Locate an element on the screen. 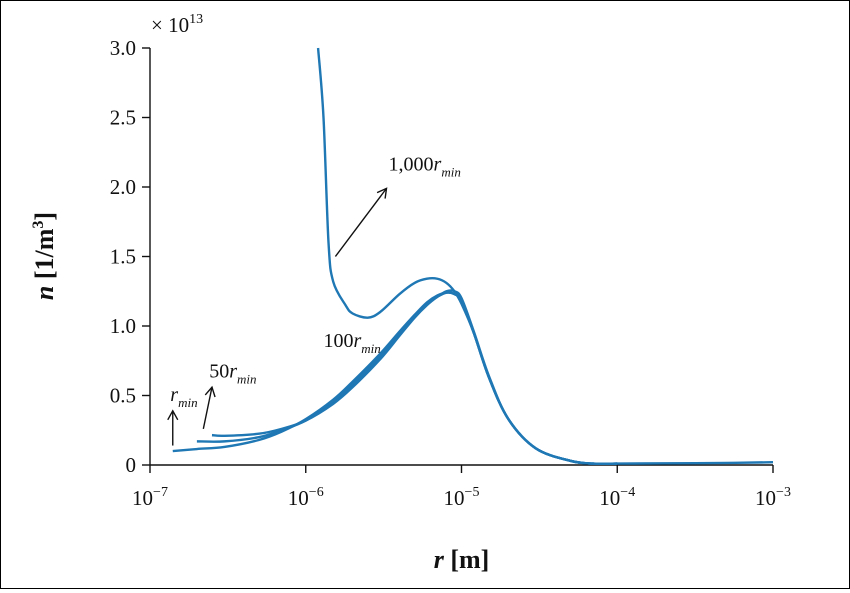  y-tick-label: 0 is located at coordinates (131, 465).